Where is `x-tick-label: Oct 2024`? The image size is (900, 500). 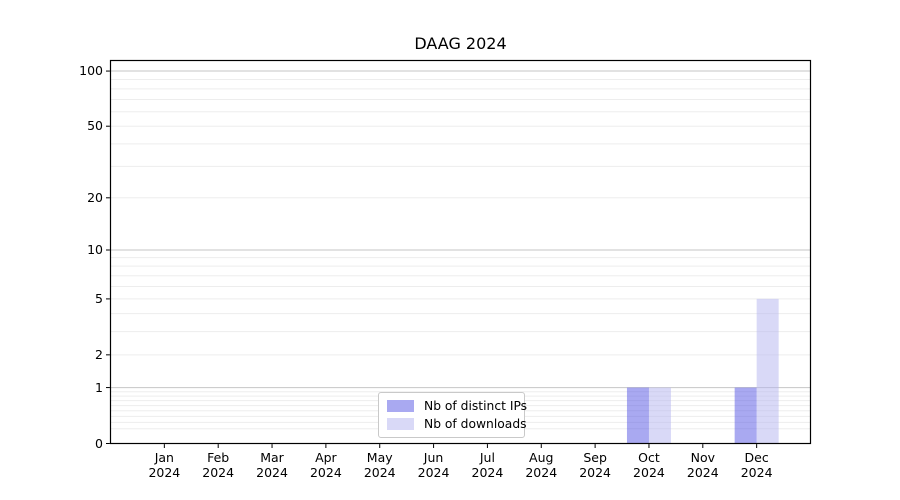 x-tick-label: Oct 2024 is located at coordinates (649, 465).